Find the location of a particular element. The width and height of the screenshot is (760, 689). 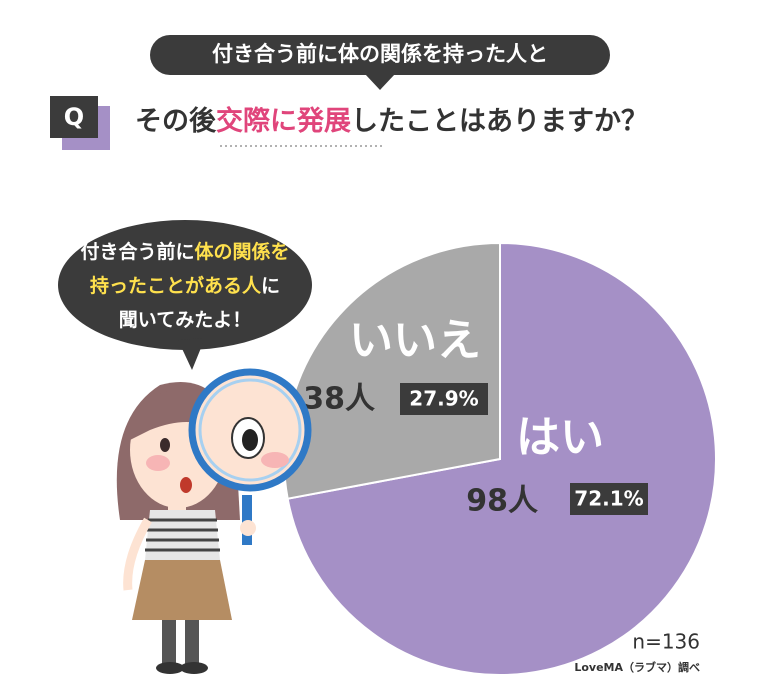

title: 付き合う前に体の関係を持った人と is located at coordinates (380, 54).